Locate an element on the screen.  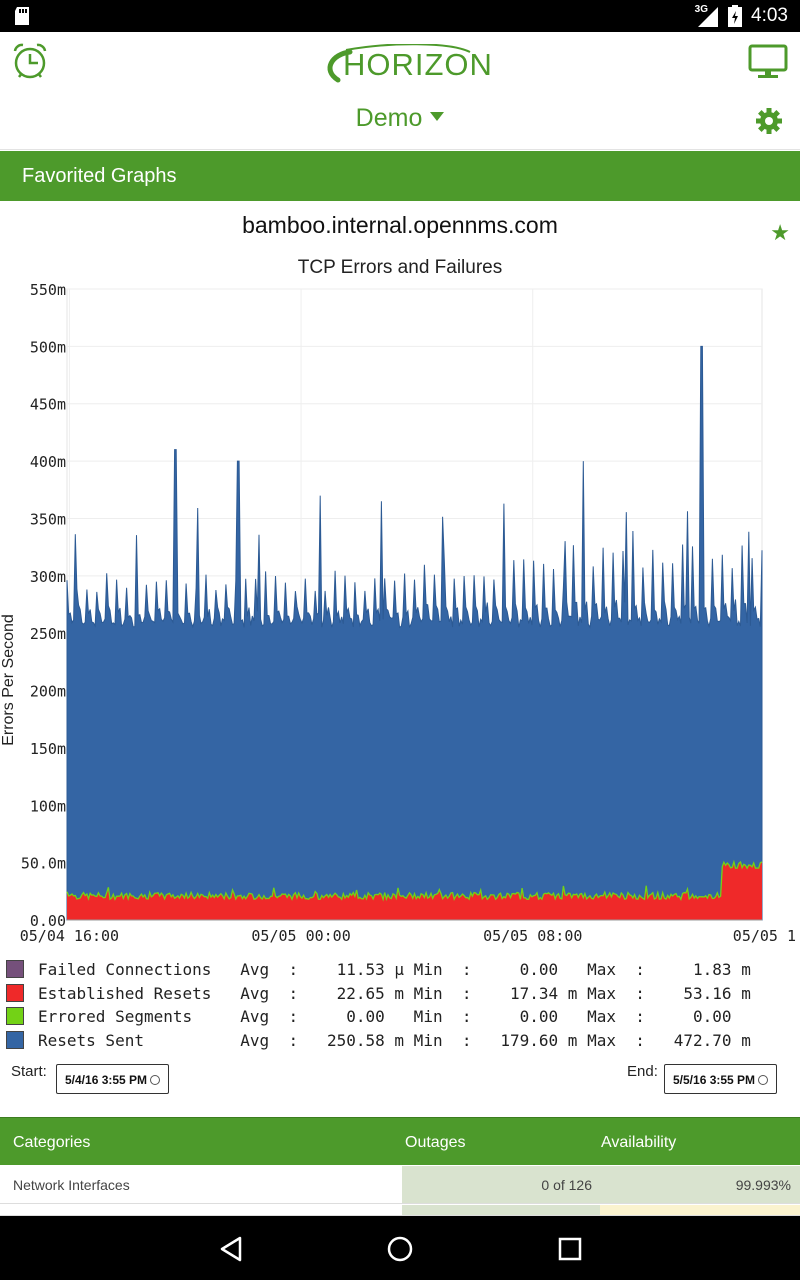
x-tick-label: 05/04 16:00 is located at coordinates (69, 936).